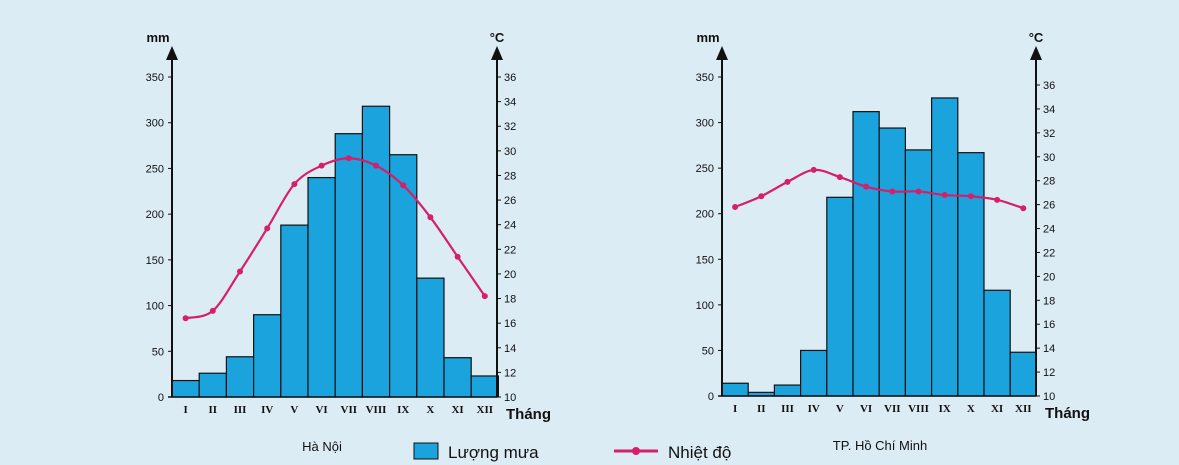  Describe the element at coordinates (321, 410) in the screenshot. I see `month-label: VI` at that location.